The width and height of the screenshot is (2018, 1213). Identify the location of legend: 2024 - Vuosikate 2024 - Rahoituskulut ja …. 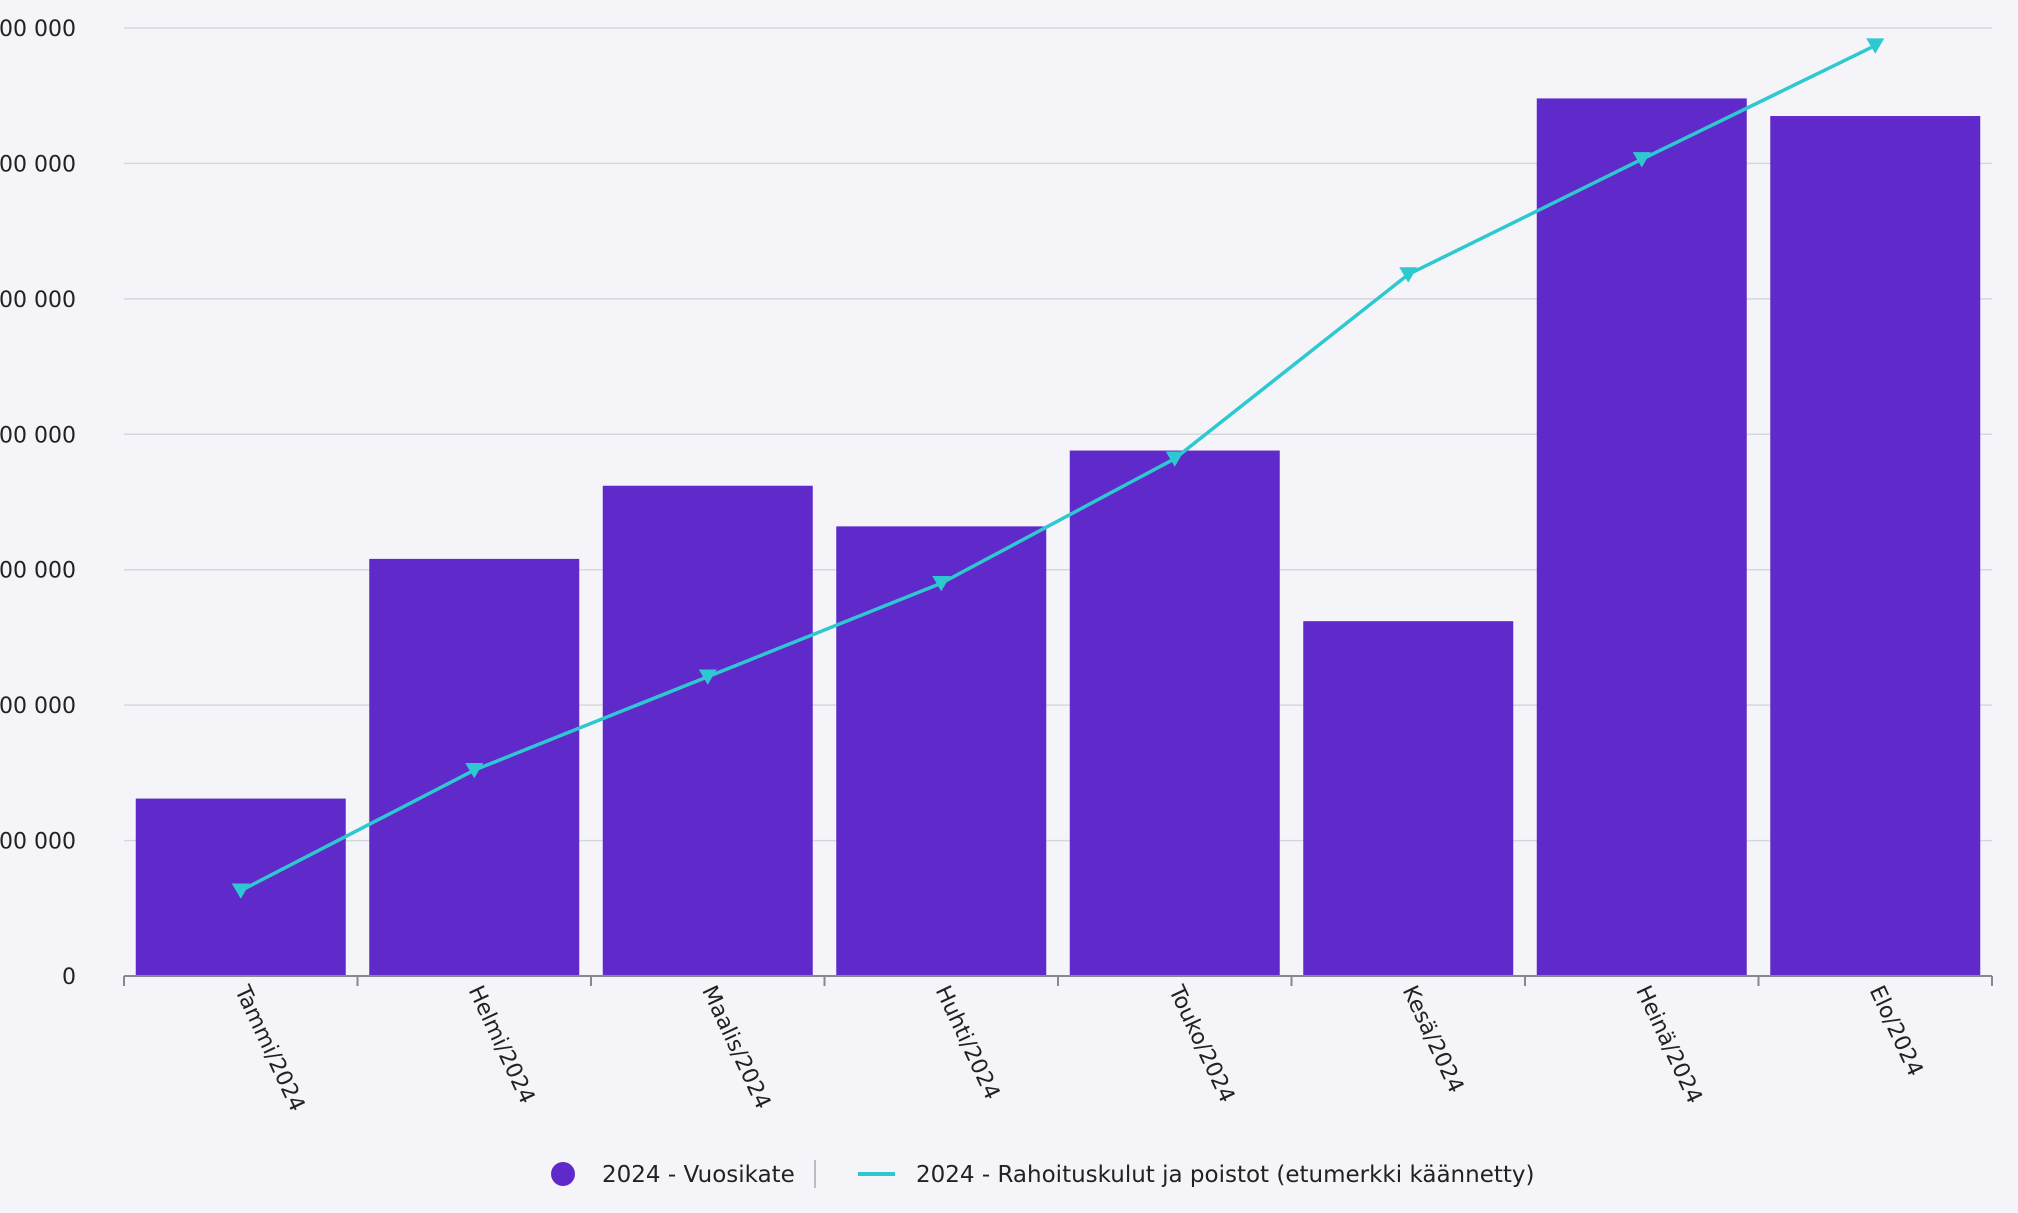
(1042, 1174).